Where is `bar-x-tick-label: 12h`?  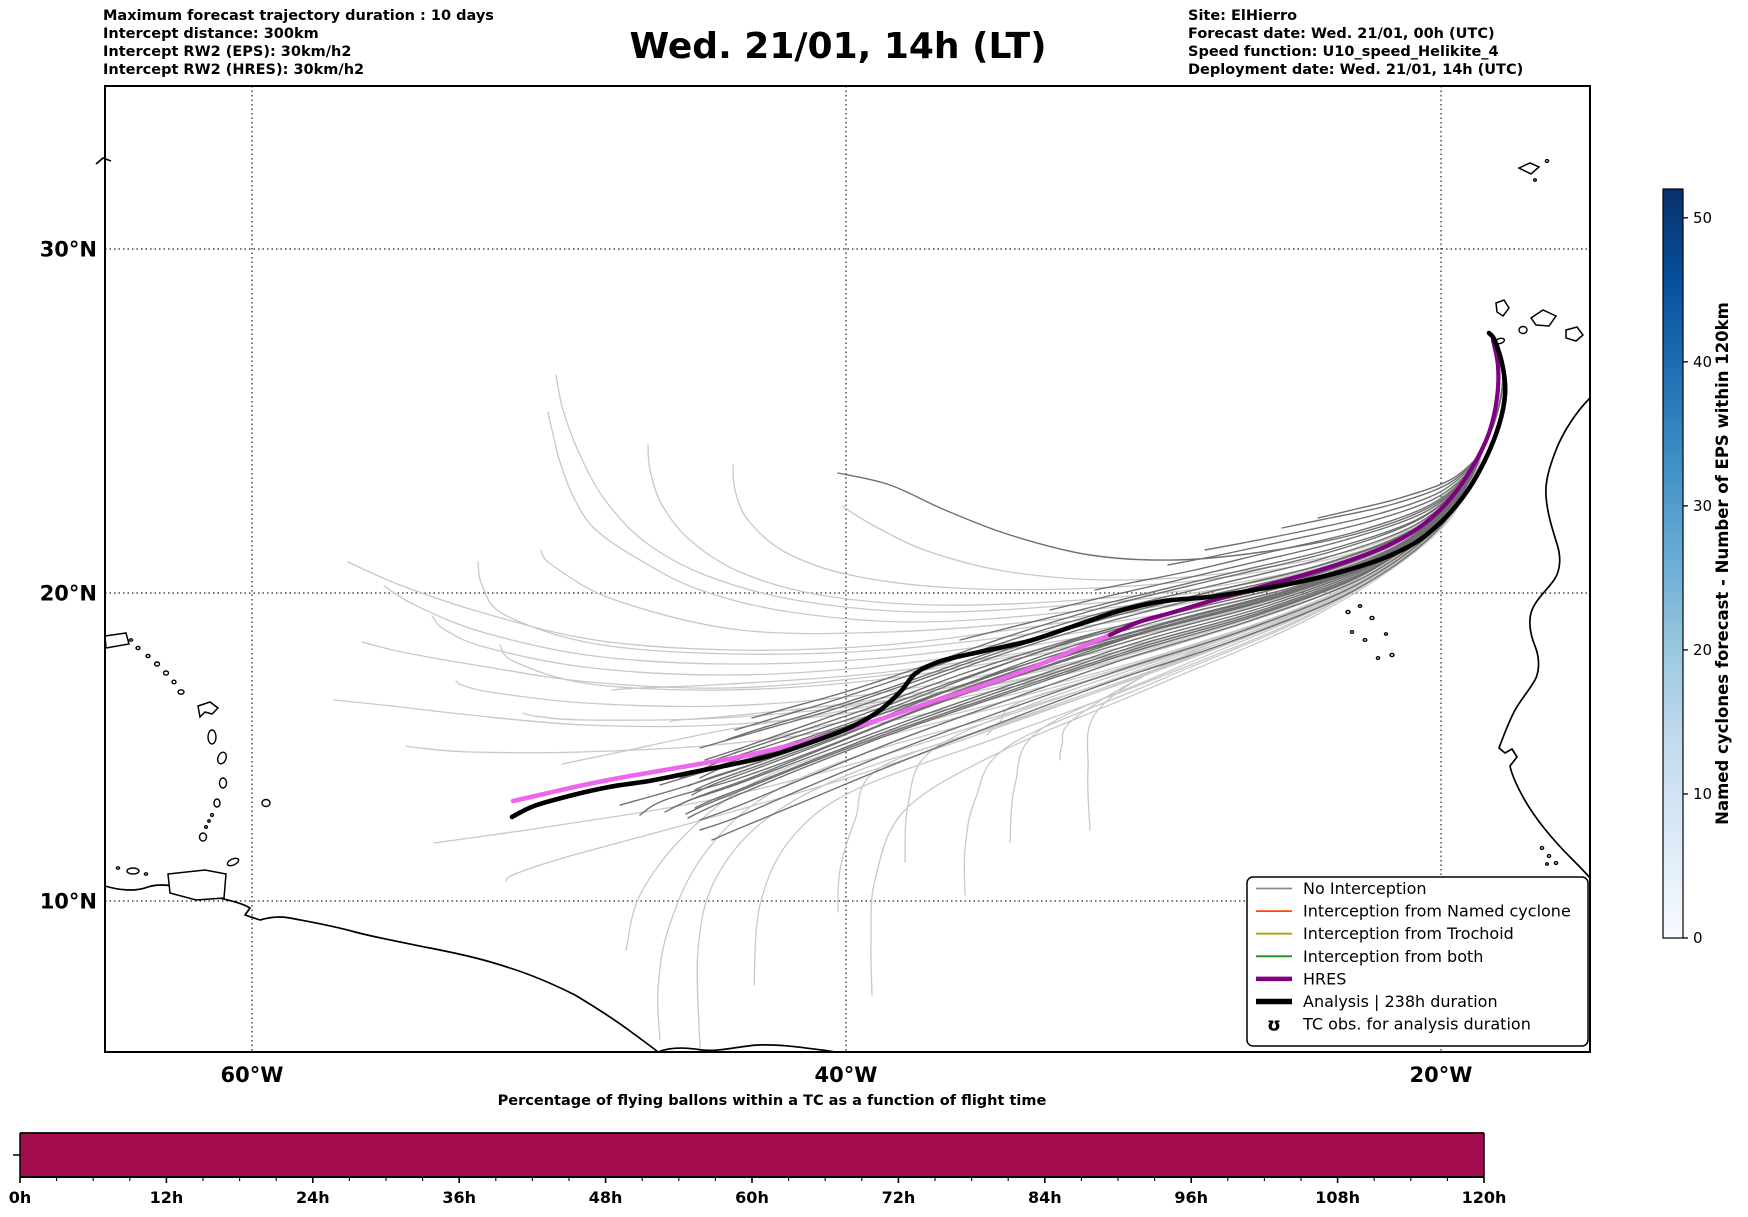 bar-x-tick-label: 12h is located at coordinates (167, 1197).